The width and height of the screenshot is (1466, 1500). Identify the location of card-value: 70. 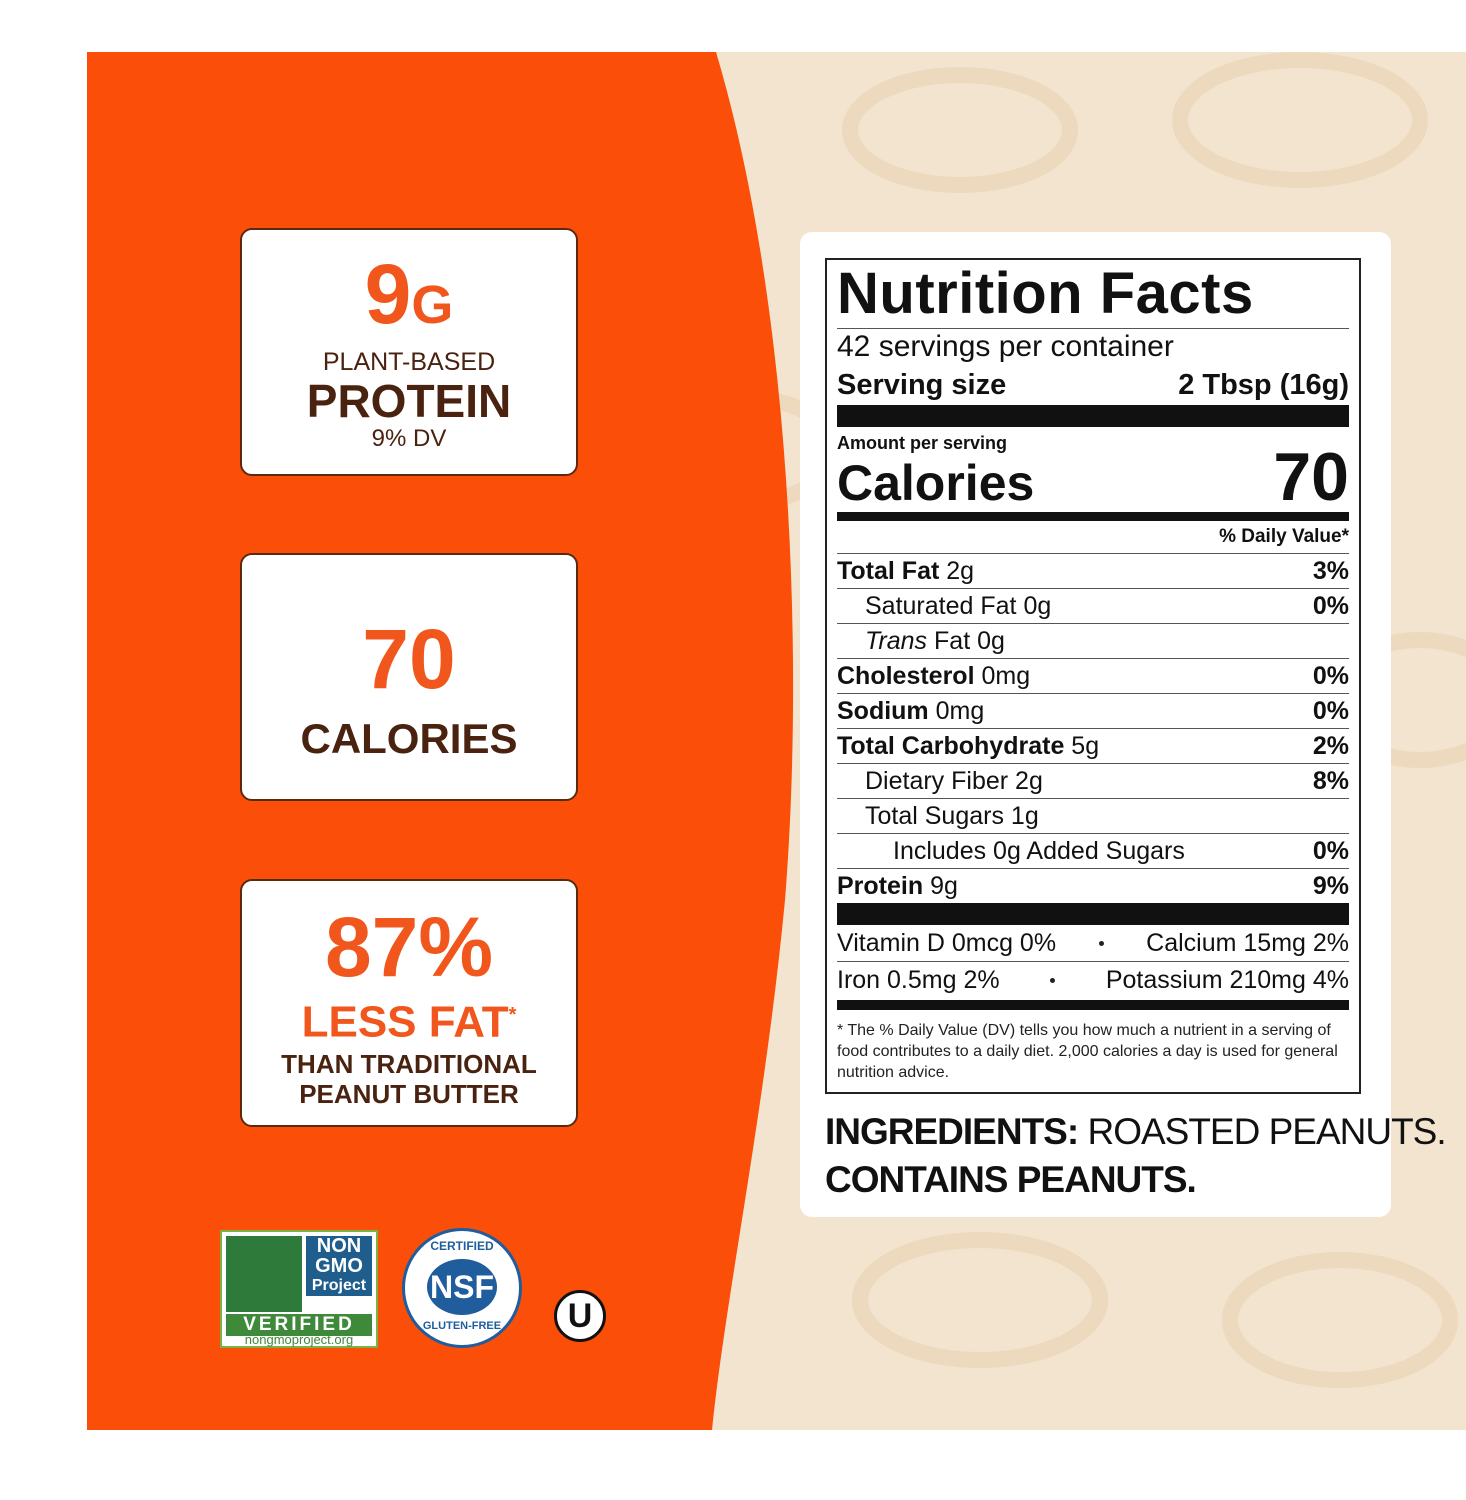
(409, 659).